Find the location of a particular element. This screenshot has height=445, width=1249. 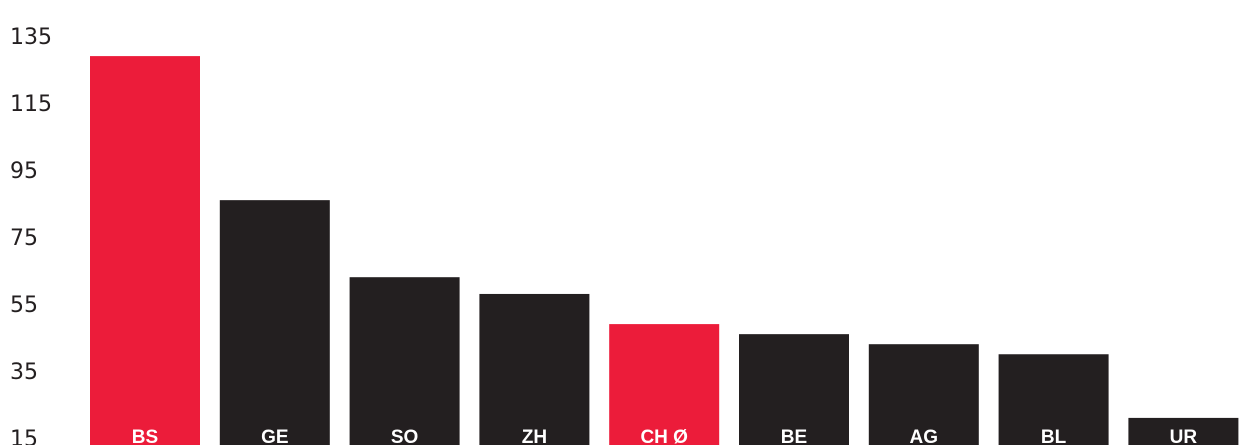

bar-category-label: ZH is located at coordinates (534, 436).